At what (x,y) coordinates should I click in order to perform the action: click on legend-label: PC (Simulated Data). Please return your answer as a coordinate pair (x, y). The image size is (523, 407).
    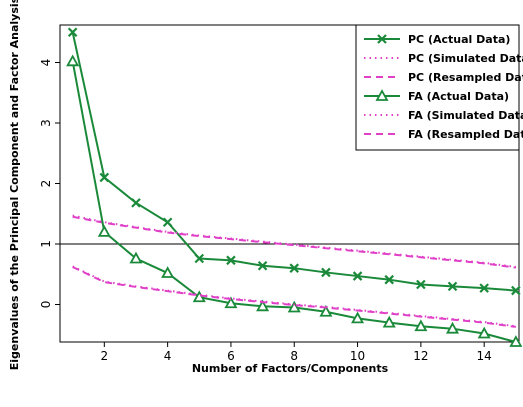
    Looking at the image, I should click on (465, 58).